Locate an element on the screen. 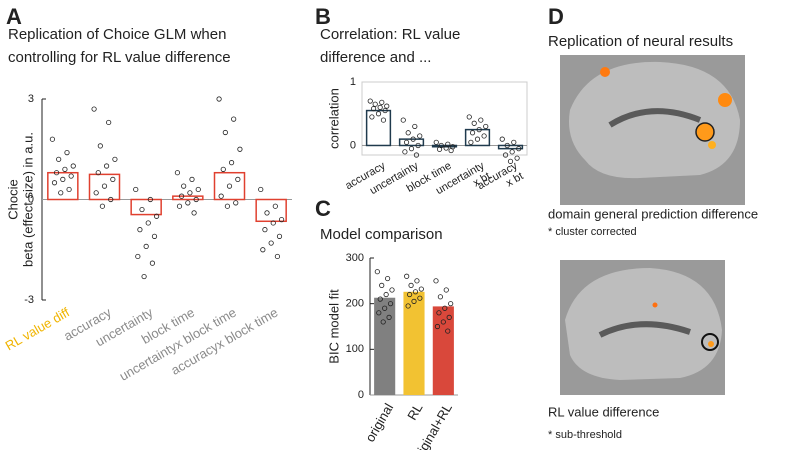 This screenshot has width=800, height=450. panel-letter: B is located at coordinates (323, 16).